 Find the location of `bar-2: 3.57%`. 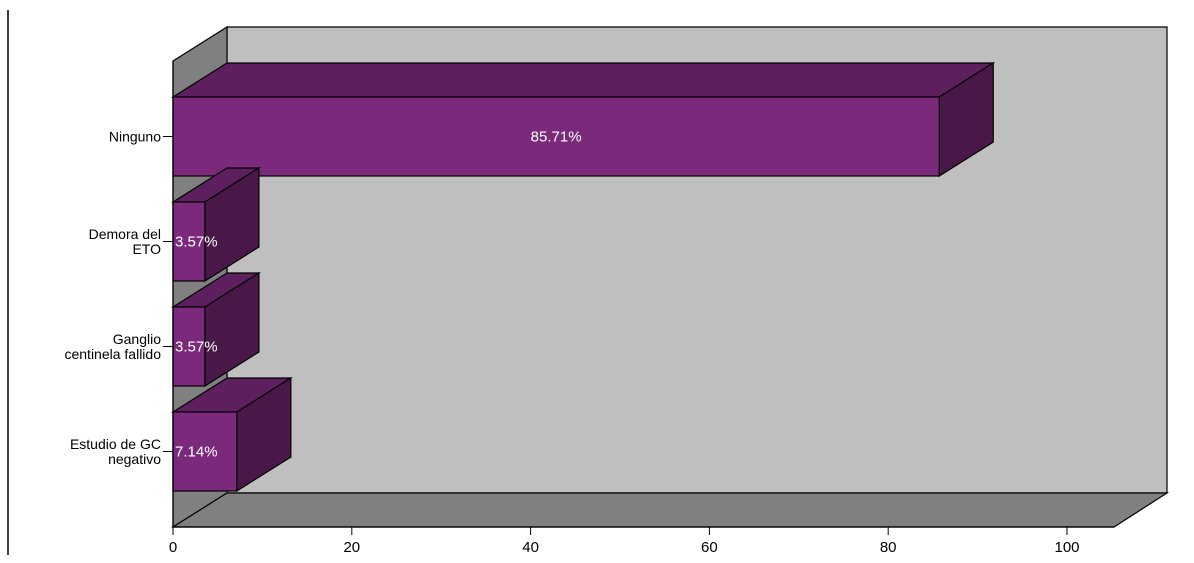

bar-2: 3.57% is located at coordinates (215, 224).